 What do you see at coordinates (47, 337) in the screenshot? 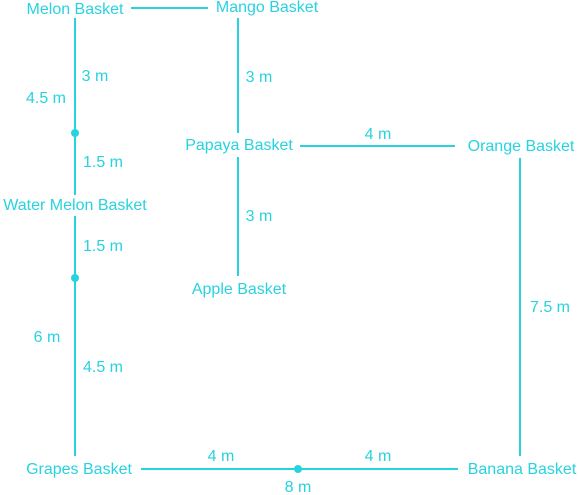
I see `distance-label: 6 m` at bounding box center [47, 337].